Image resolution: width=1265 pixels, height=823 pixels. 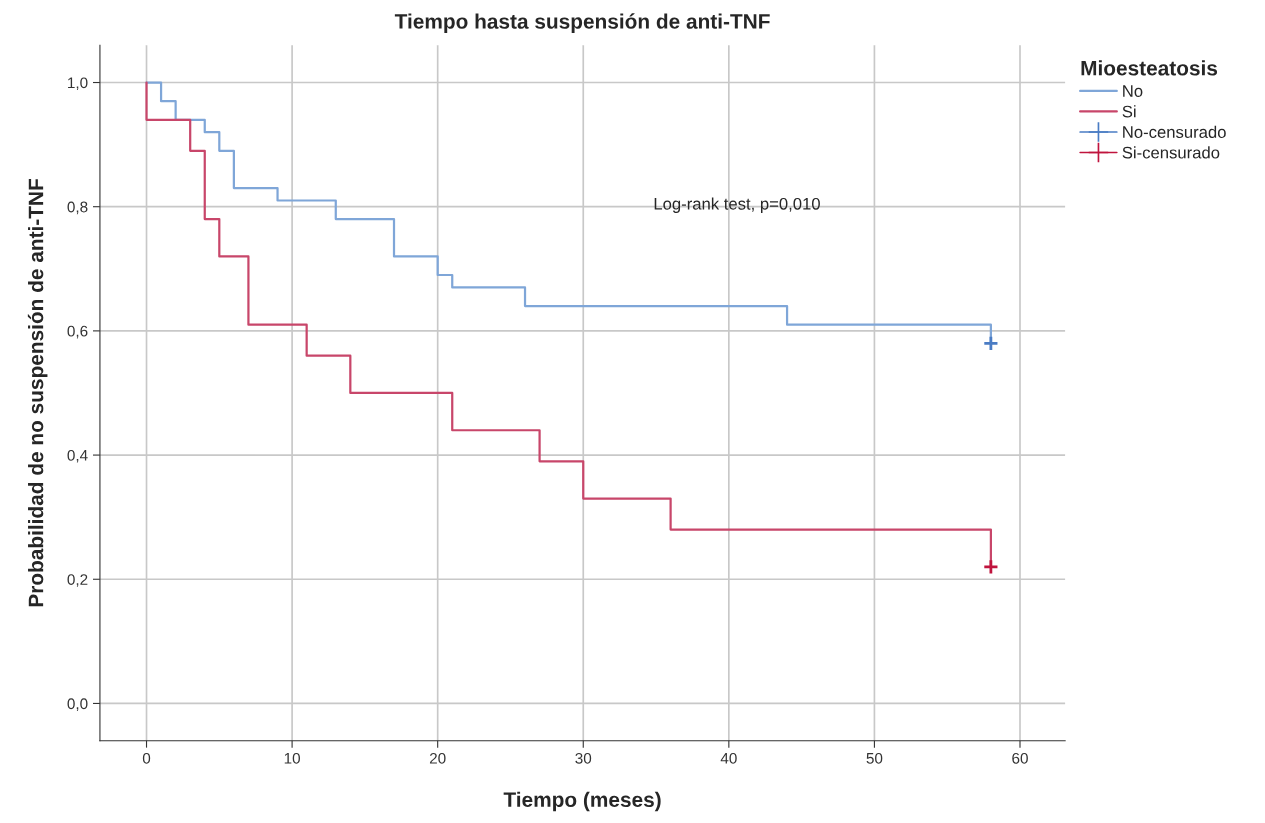 What do you see at coordinates (77, 456) in the screenshot?
I see `y-tick-label: 0,4` at bounding box center [77, 456].